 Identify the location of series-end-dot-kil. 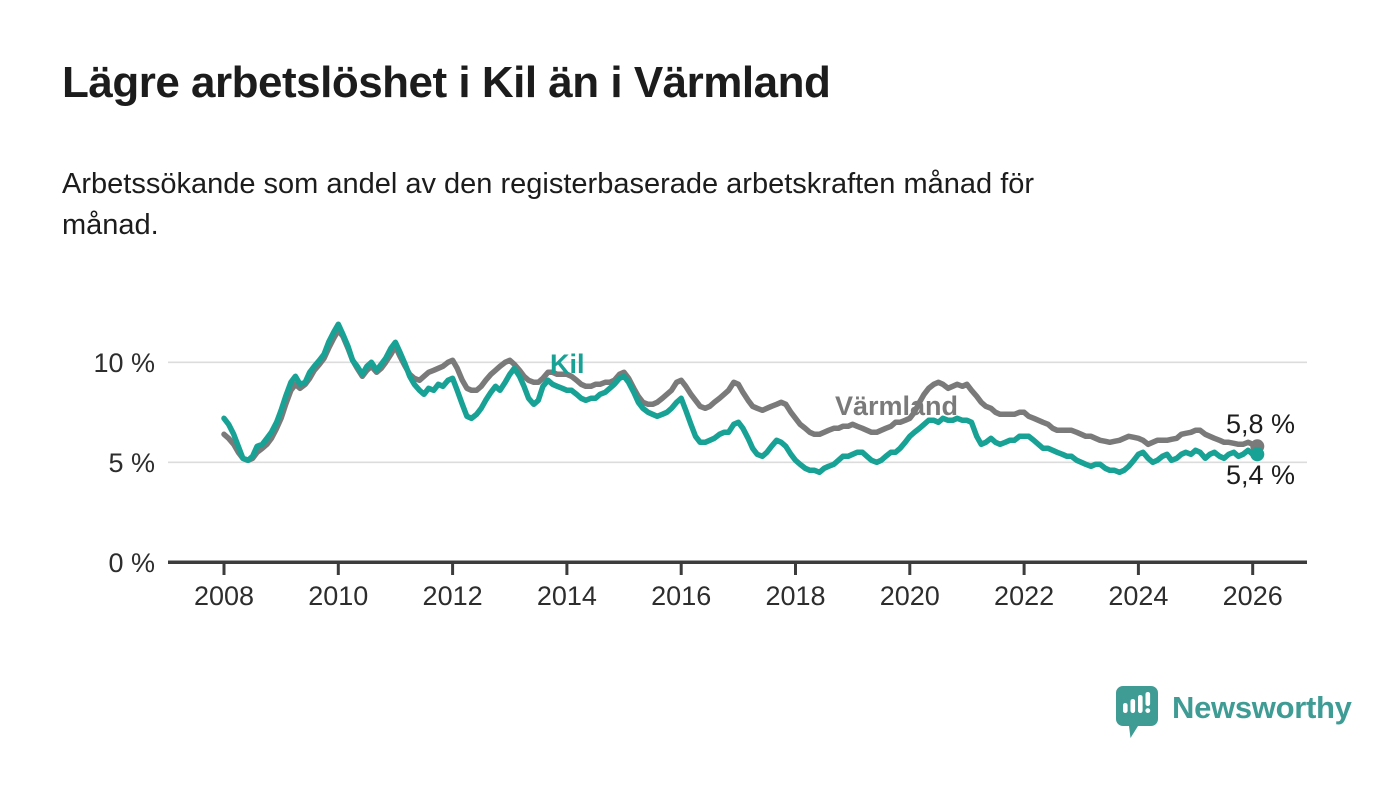
(1257, 454).